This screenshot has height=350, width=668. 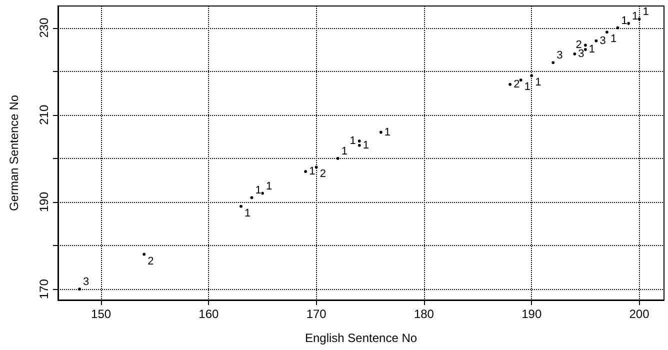 What do you see at coordinates (424, 314) in the screenshot?
I see `x-tick-label: 180` at bounding box center [424, 314].